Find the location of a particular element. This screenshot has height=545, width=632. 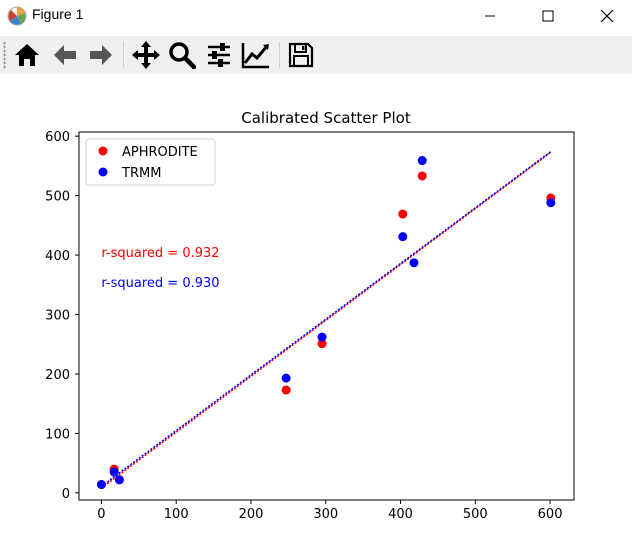

save-icon is located at coordinates (301, 55).